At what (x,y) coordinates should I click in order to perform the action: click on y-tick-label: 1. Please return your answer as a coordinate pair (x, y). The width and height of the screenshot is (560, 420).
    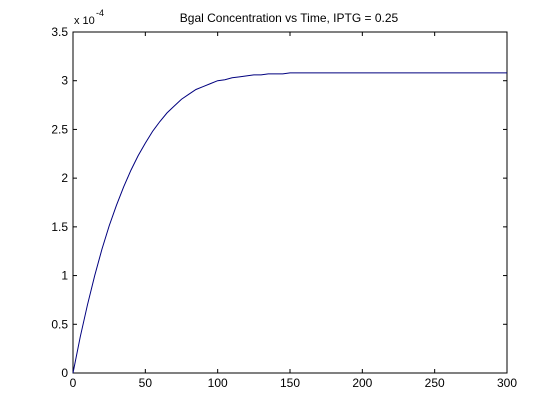
    Looking at the image, I should click on (64, 276).